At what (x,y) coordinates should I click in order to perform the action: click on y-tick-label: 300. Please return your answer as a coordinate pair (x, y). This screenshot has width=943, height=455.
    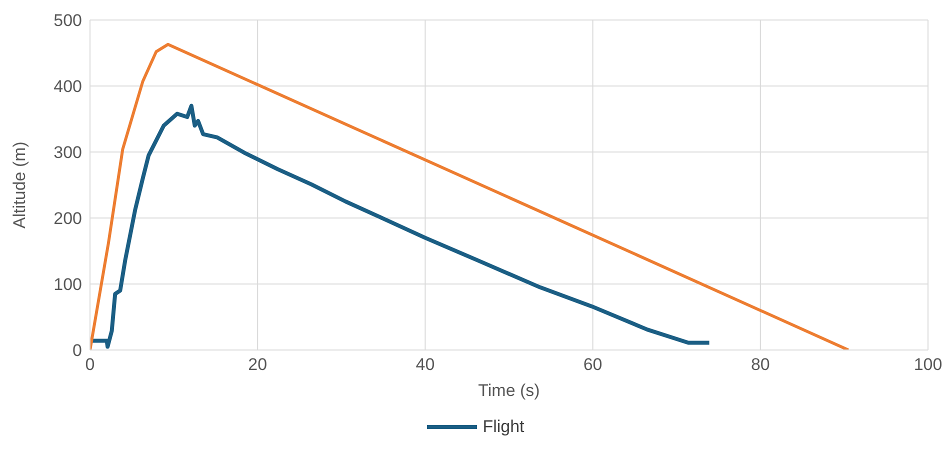
    Looking at the image, I should click on (68, 152).